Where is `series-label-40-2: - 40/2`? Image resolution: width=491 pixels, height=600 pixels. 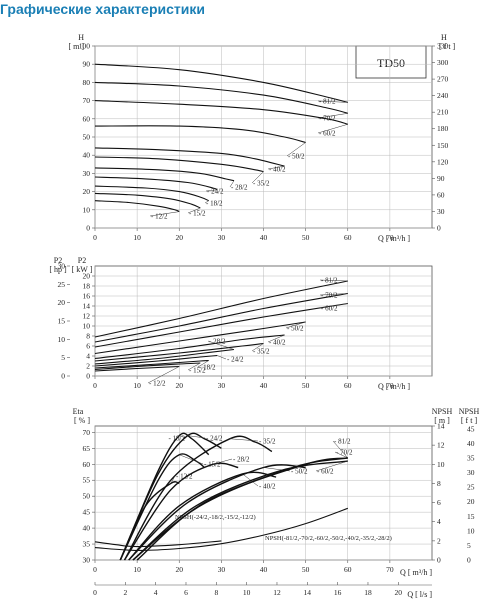 series-label-40-2: - 40/2 is located at coordinates (277, 343).